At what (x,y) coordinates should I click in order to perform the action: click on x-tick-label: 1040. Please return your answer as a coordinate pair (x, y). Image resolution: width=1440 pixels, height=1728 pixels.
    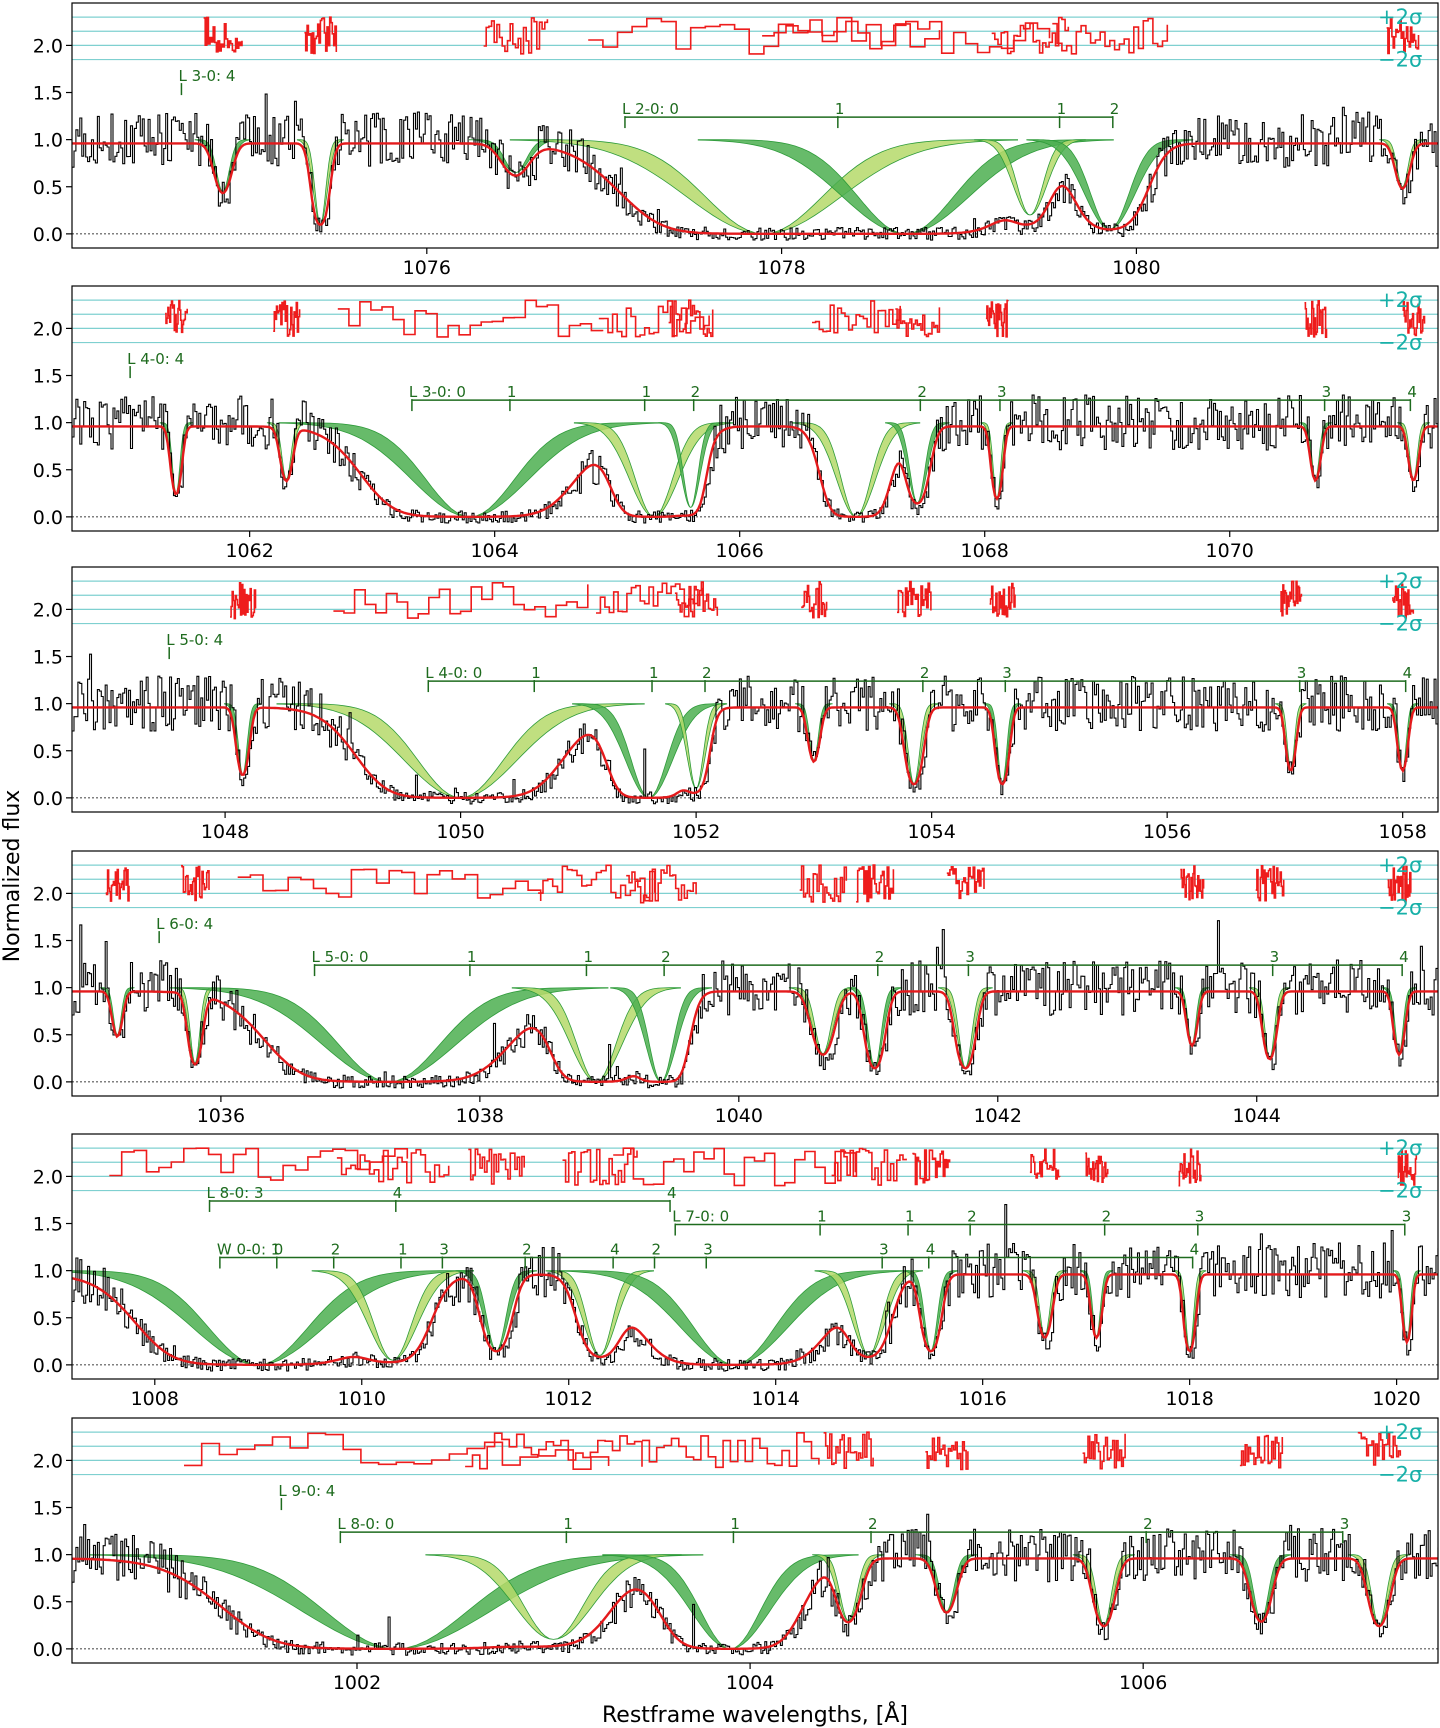
    Looking at the image, I should click on (739, 1116).